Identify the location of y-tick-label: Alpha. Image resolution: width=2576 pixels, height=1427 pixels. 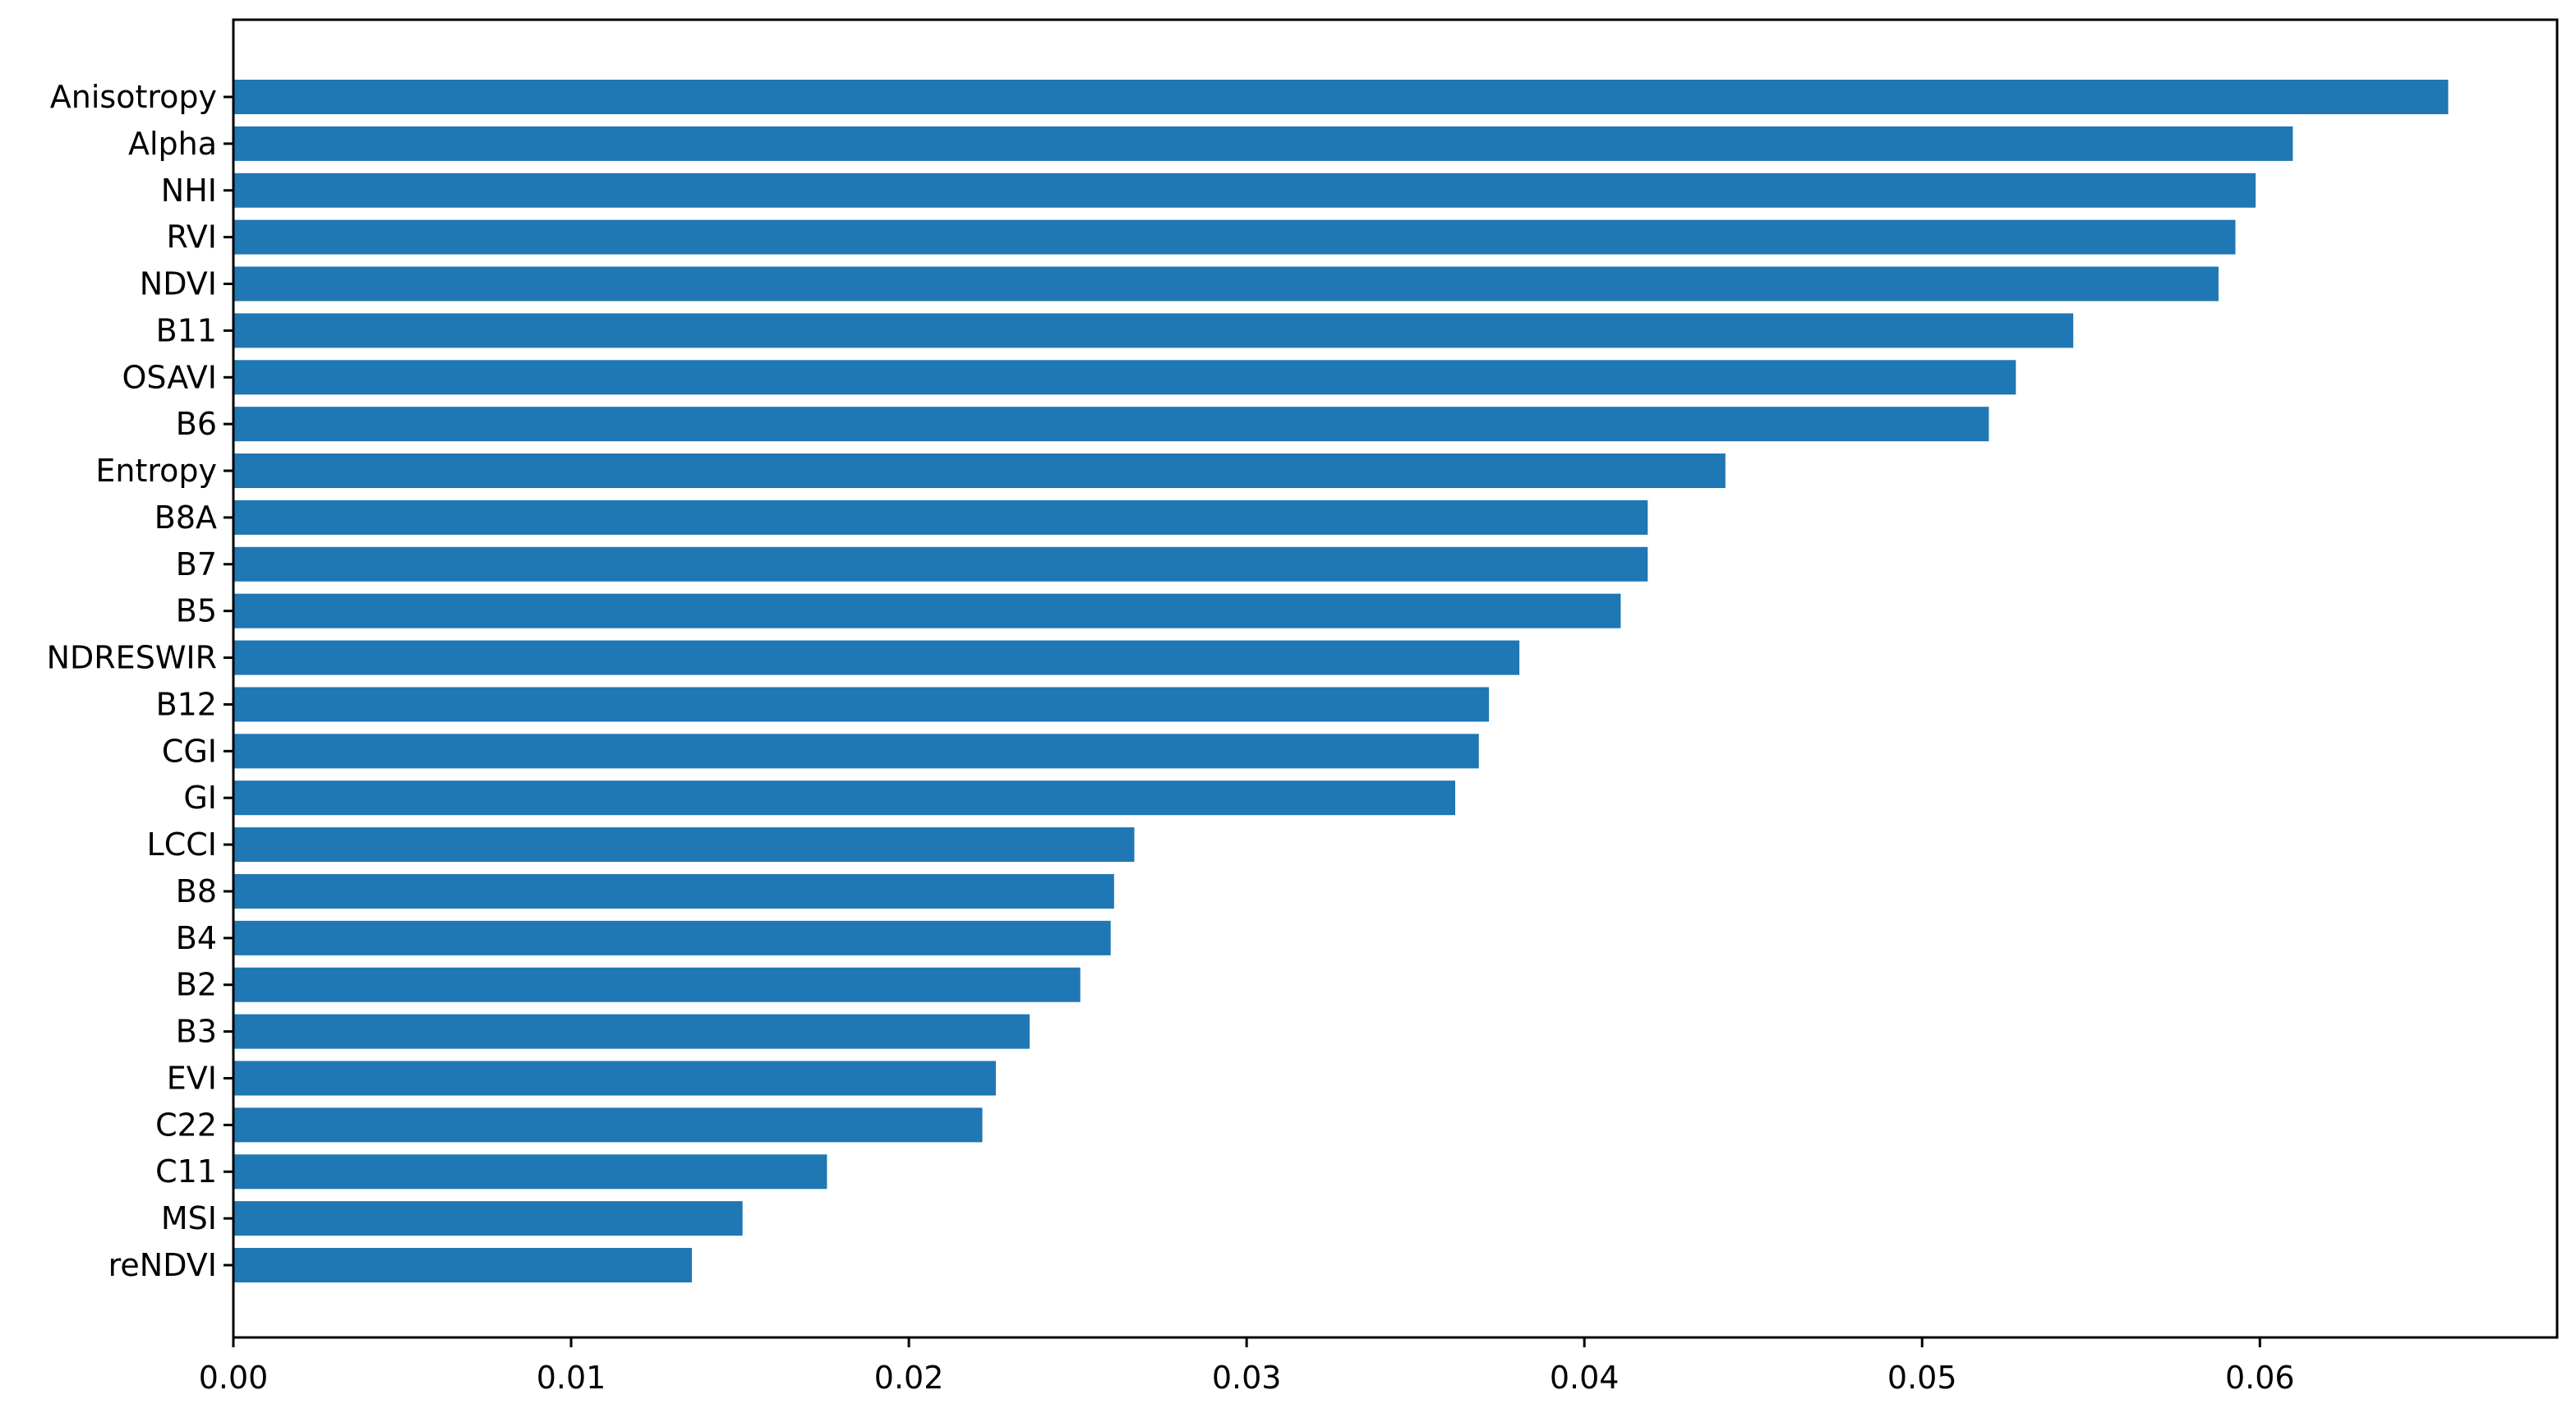
(172, 144).